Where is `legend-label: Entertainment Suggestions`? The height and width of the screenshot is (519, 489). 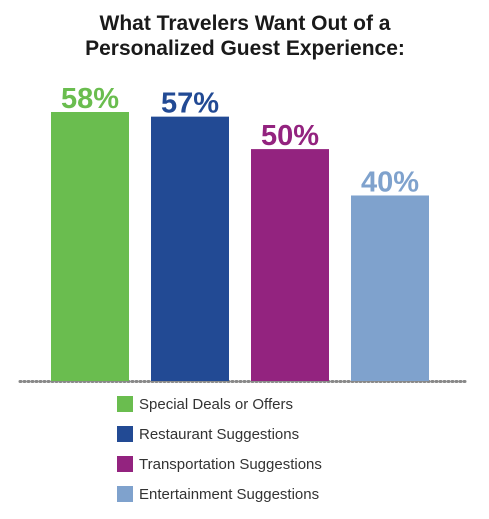 legend-label: Entertainment Suggestions is located at coordinates (229, 494).